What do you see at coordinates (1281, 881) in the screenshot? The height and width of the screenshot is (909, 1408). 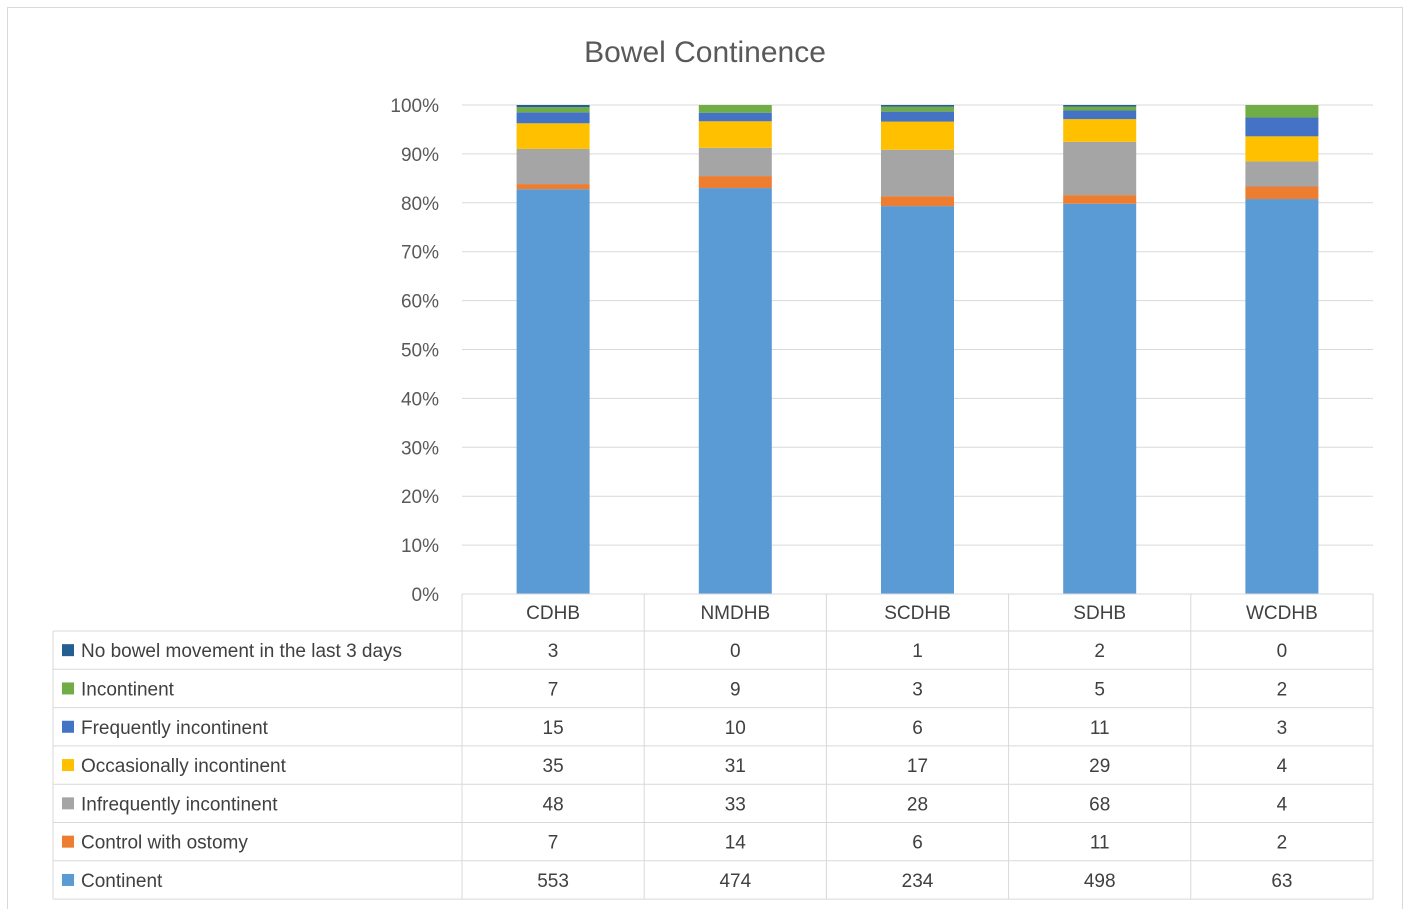 I see `data-label: 63` at bounding box center [1281, 881].